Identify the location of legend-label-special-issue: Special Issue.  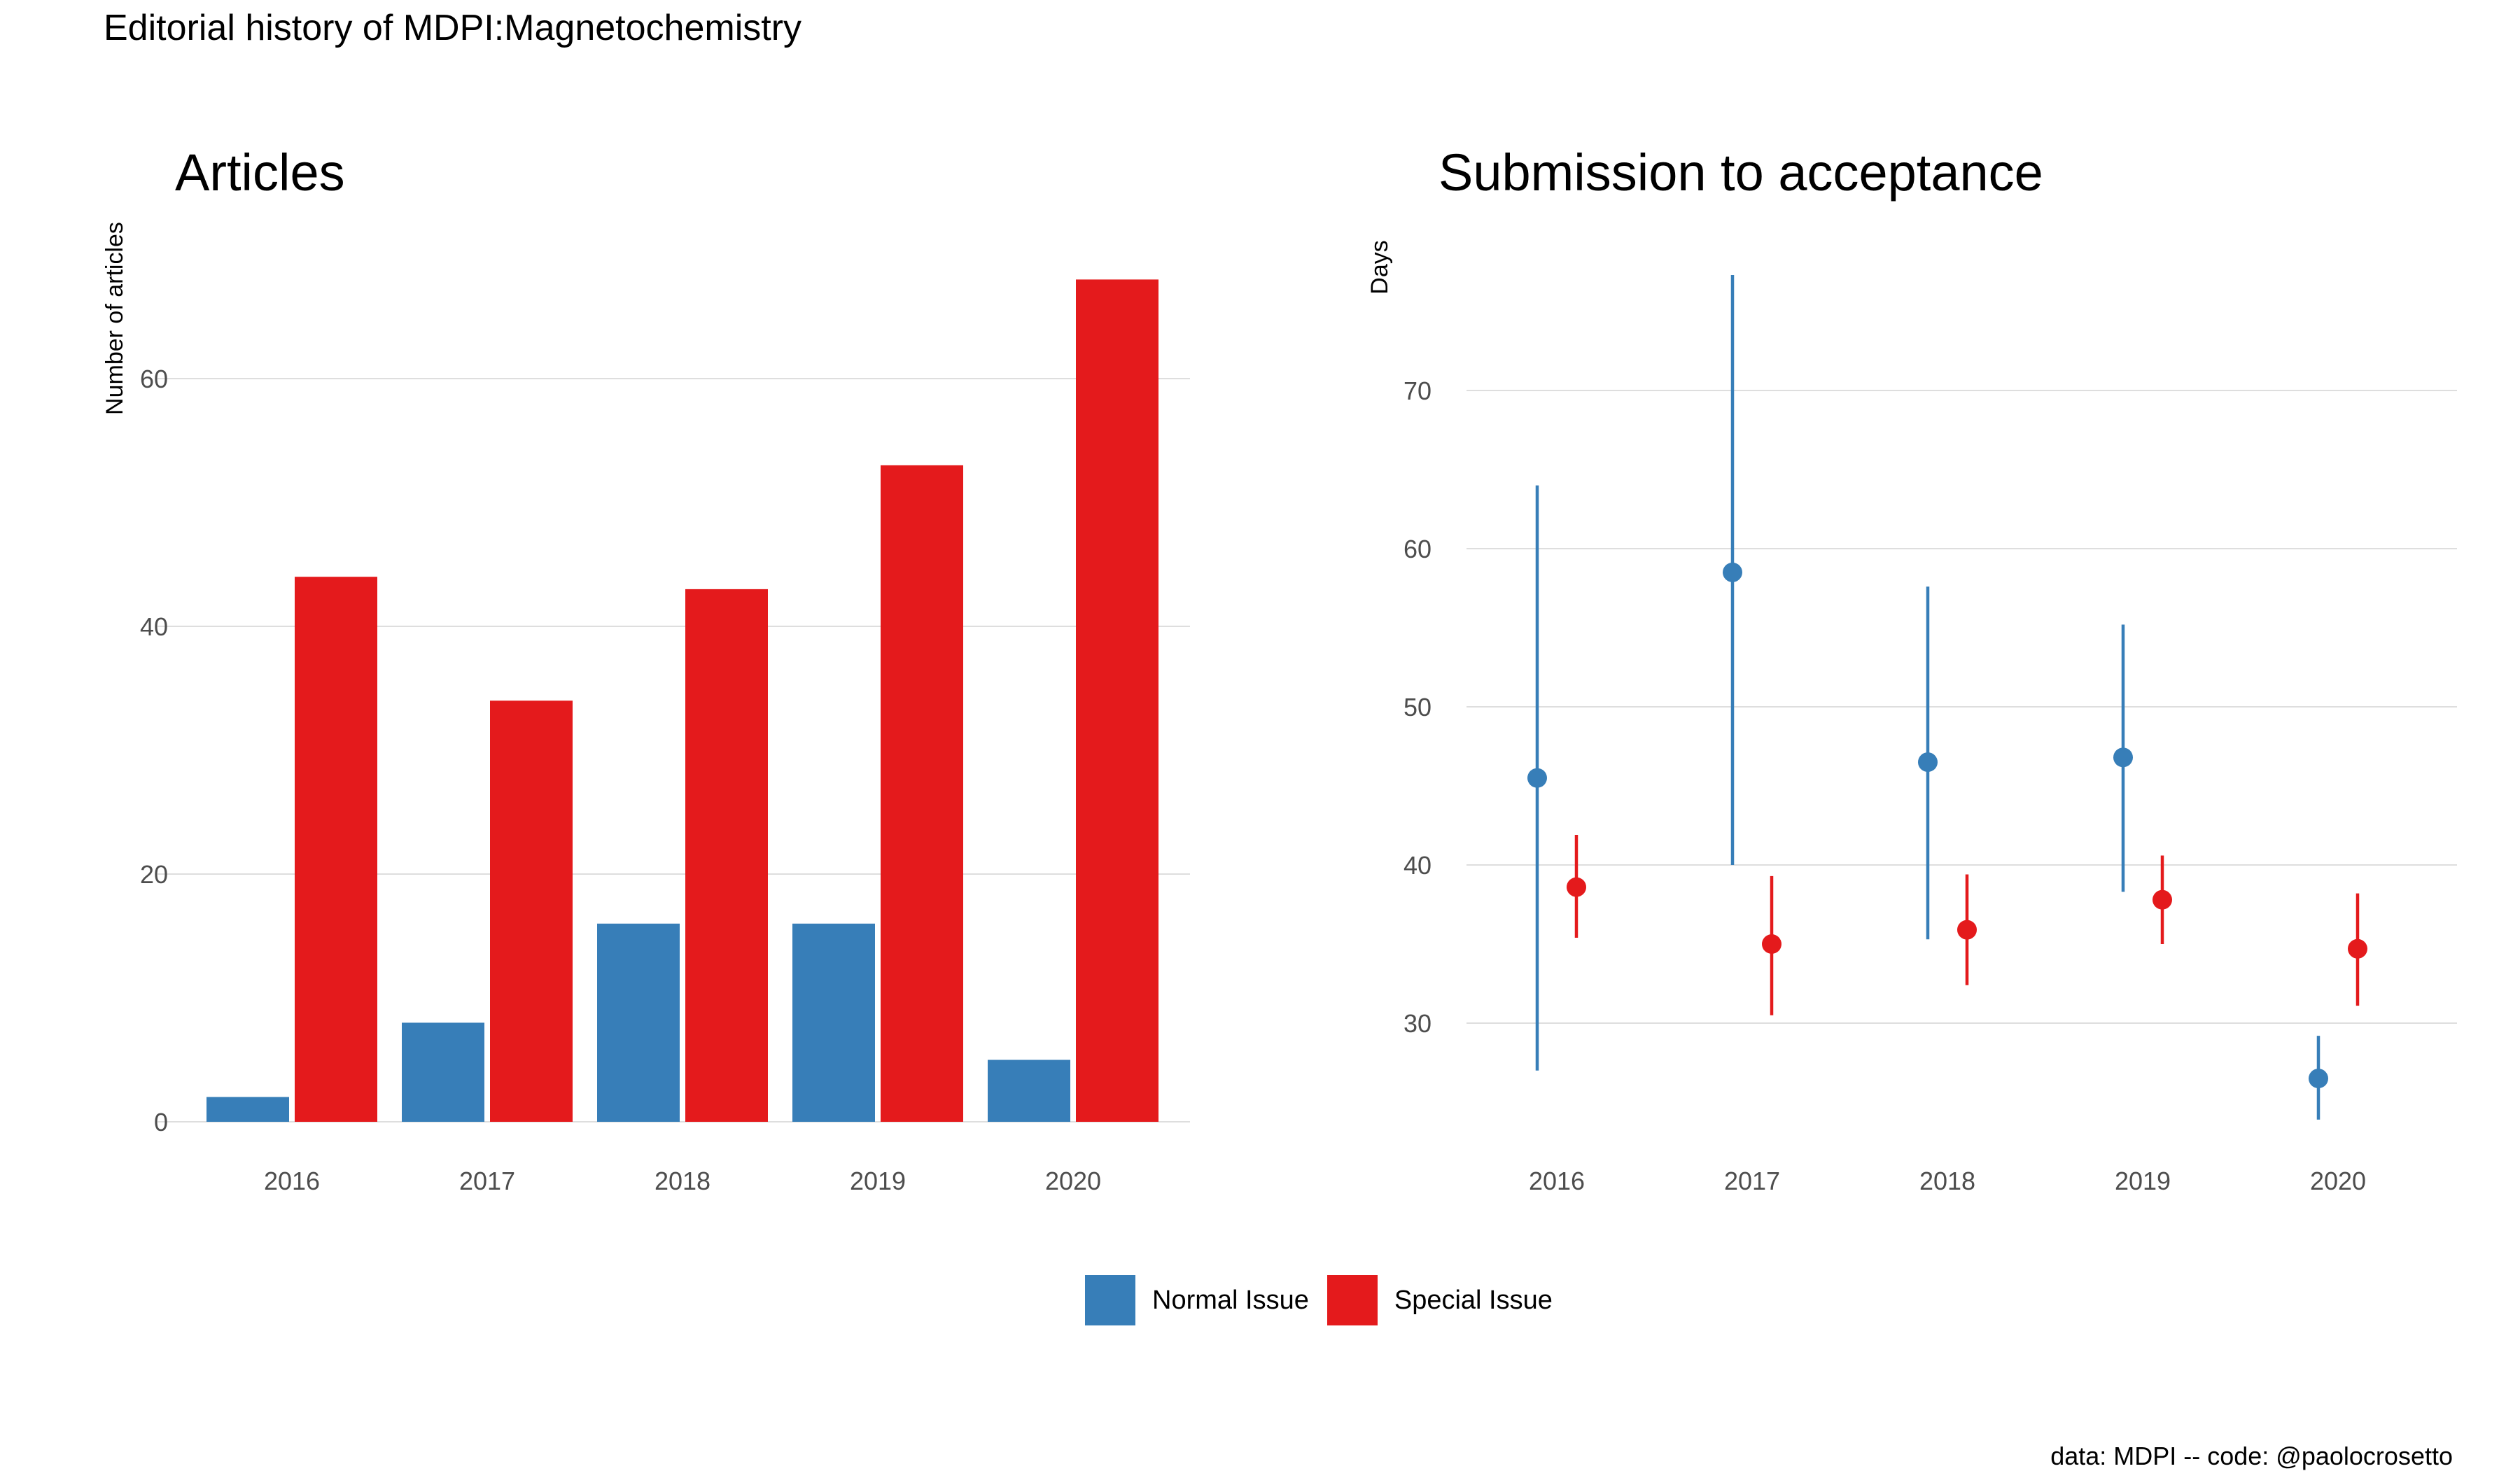
(1473, 1300).